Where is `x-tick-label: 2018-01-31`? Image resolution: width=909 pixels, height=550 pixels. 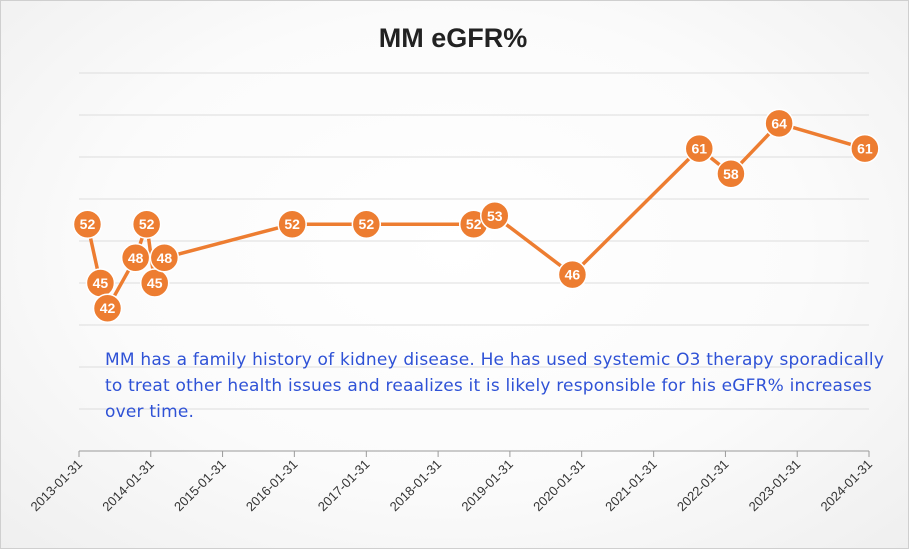
x-tick-label: 2018-01-31 is located at coordinates (416, 486).